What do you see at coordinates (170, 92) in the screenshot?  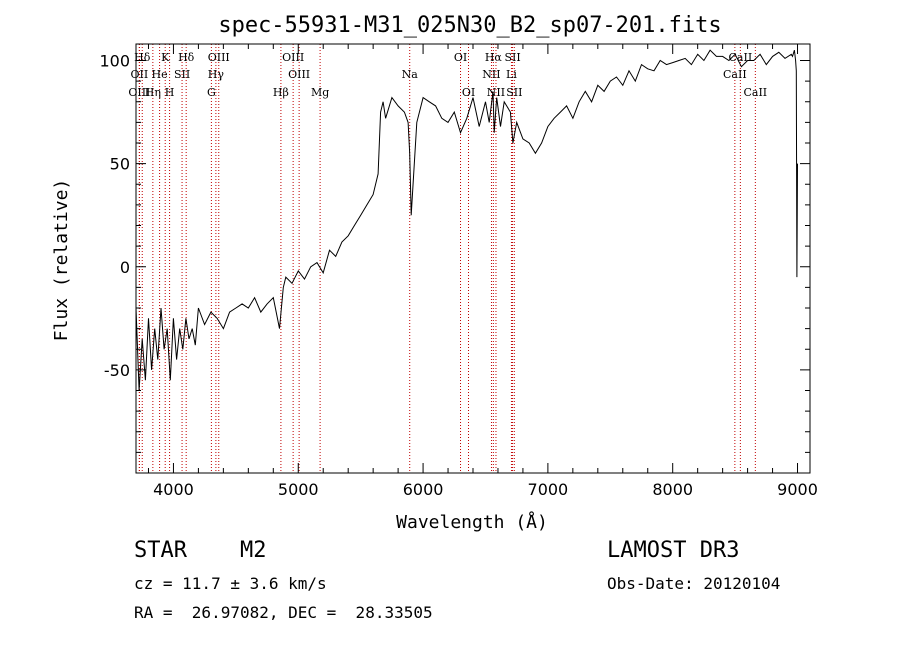 I see `line-label: H` at bounding box center [170, 92].